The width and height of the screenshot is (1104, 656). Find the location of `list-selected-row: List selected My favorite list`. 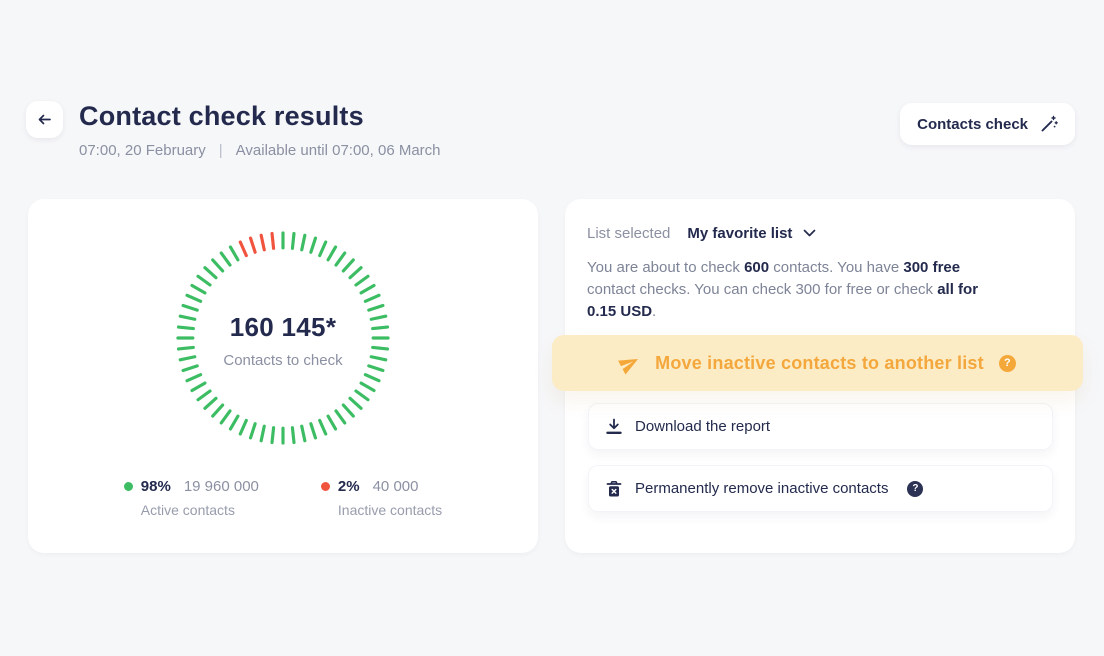

list-selected-row: List selected My favorite list is located at coordinates (820, 233).